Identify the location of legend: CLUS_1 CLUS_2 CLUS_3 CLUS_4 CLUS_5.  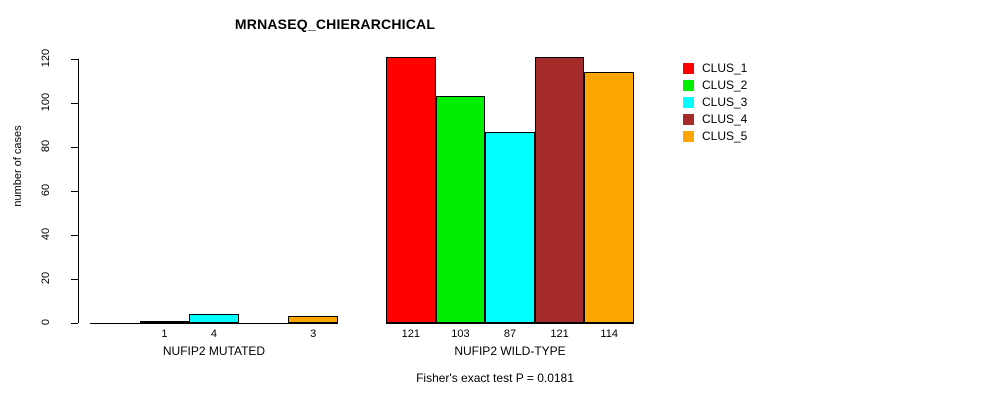
(715, 102).